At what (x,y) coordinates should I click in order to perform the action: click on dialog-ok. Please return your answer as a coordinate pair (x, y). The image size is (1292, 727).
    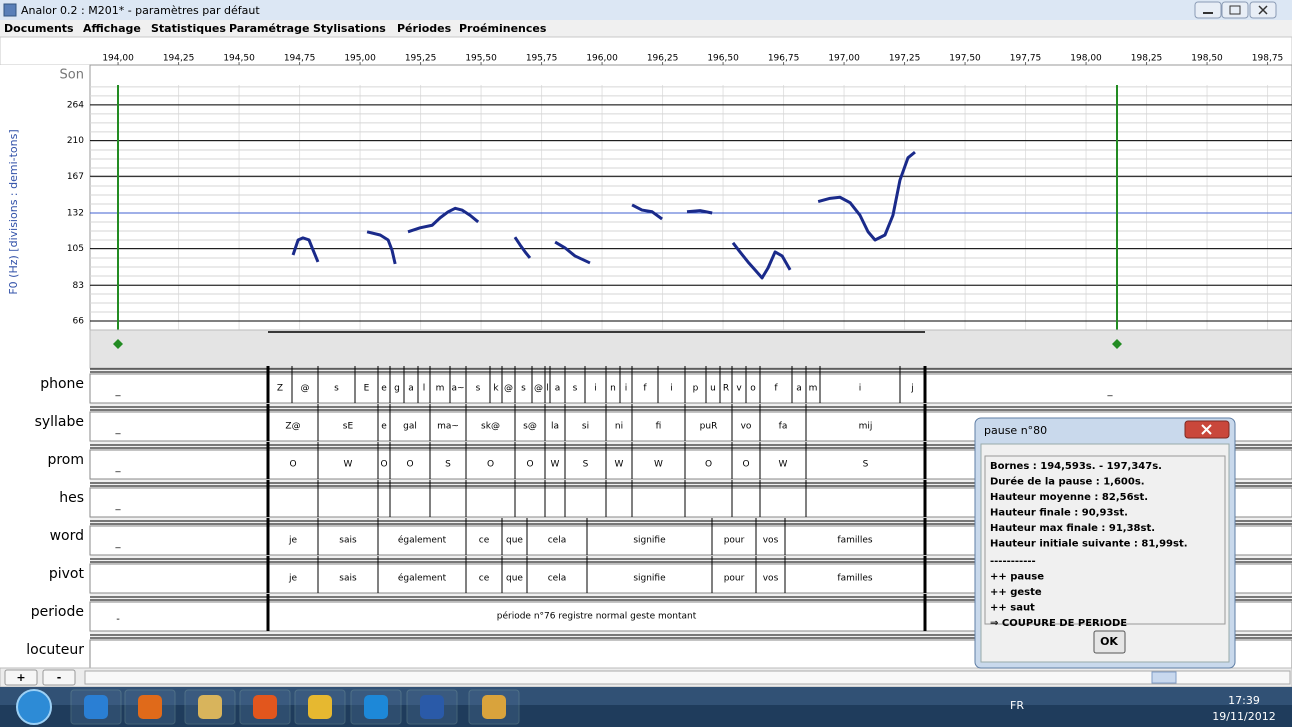
    Looking at the image, I should click on (1109, 642).